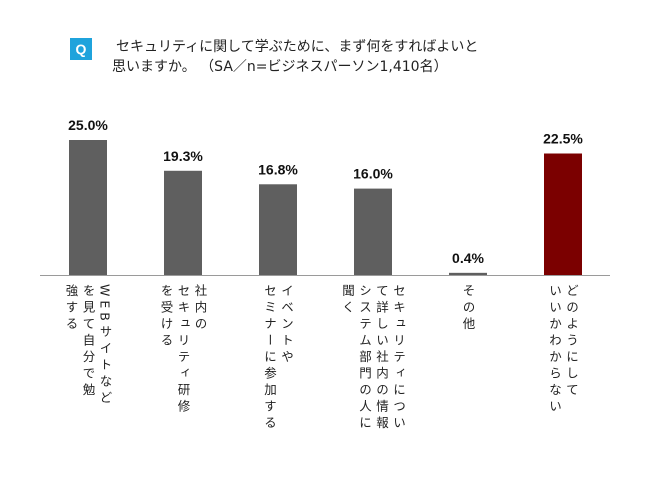 The image size is (650, 480). What do you see at coordinates (88, 125) in the screenshot?
I see `data-label-0: 25.0%` at bounding box center [88, 125].